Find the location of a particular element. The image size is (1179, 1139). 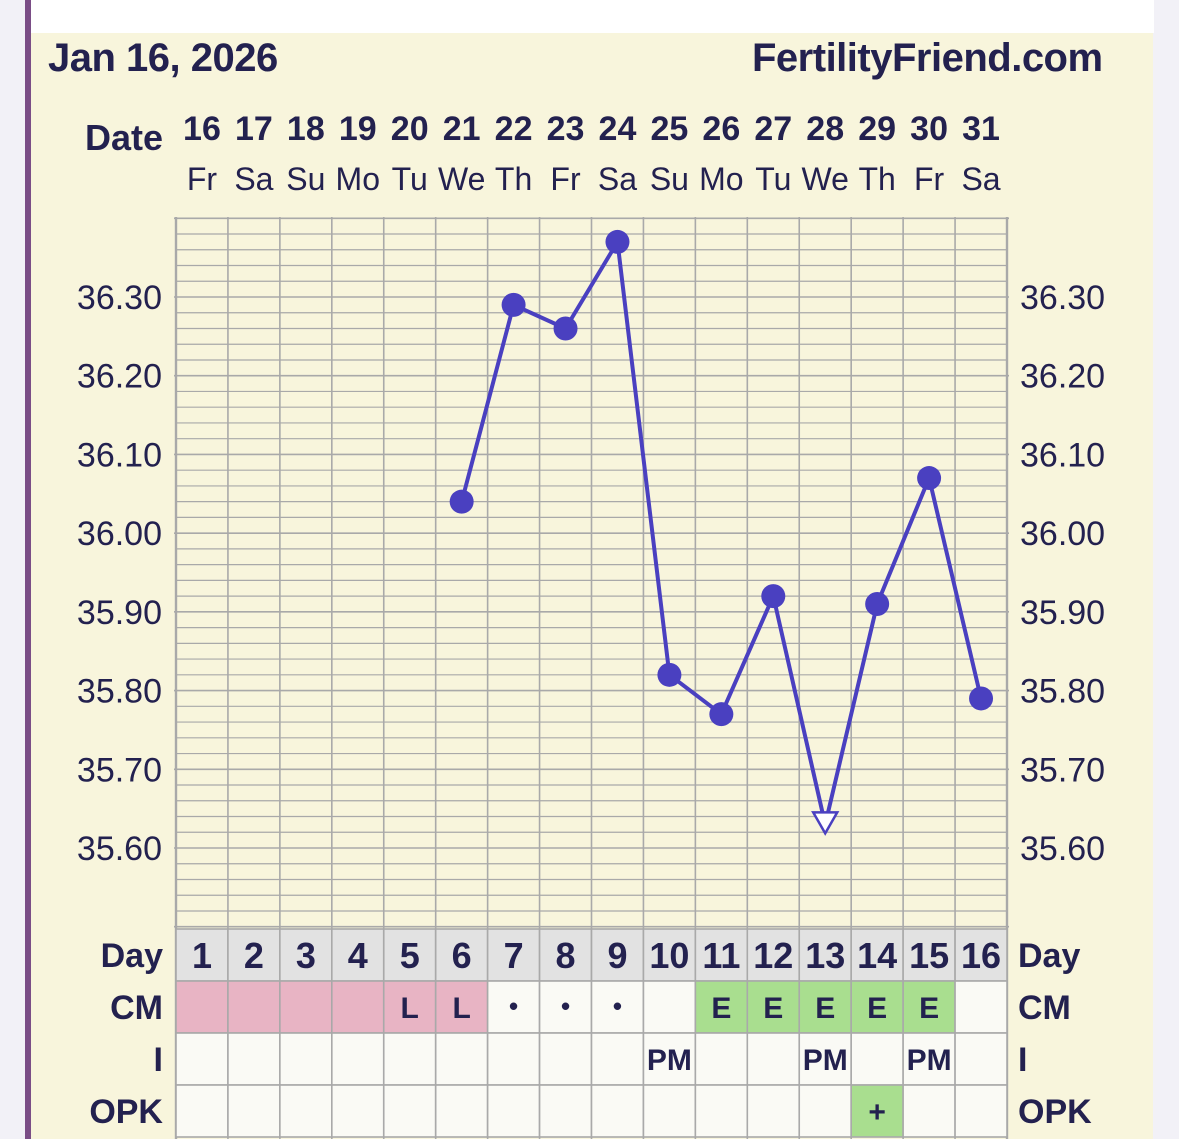

table-cell-value: 12 is located at coordinates (773, 955).